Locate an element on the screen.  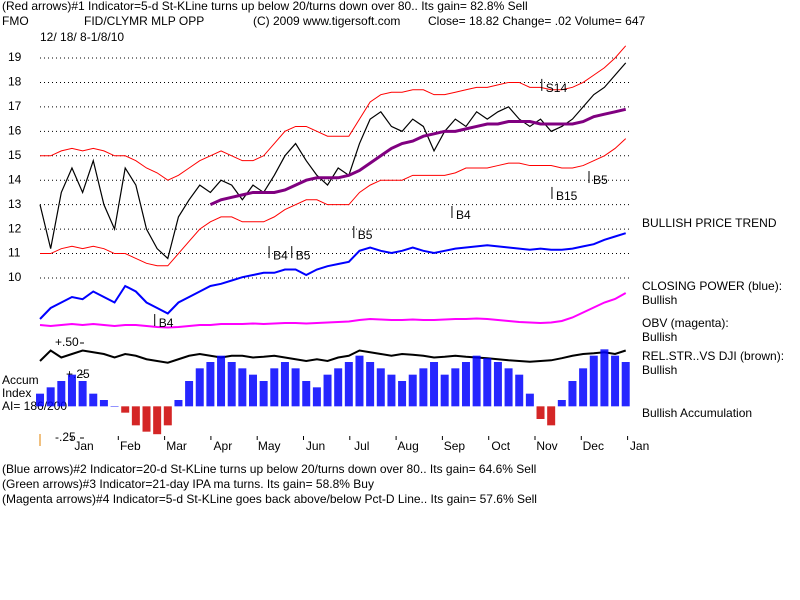
cp-label: CLOSING POWER (blue): is located at coordinates (712, 286).